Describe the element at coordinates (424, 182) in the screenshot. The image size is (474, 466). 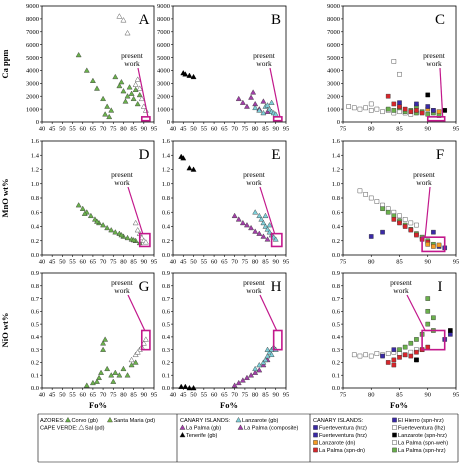
I see `present-work-label: work` at that location.